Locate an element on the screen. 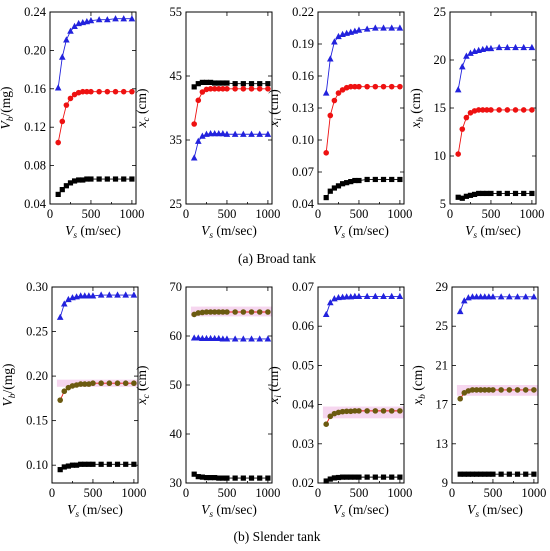  chart-panel-b2: 0 500 1000 30 40 50 60 70 Vs (m/sec) xc (cm) is located at coordinates (207, 400).